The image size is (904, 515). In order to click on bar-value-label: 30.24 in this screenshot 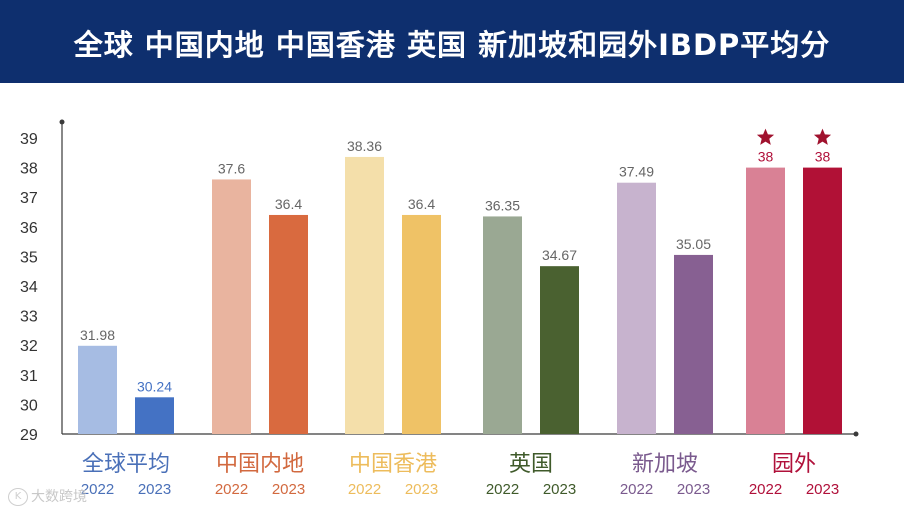, I will do `click(154, 386)`.